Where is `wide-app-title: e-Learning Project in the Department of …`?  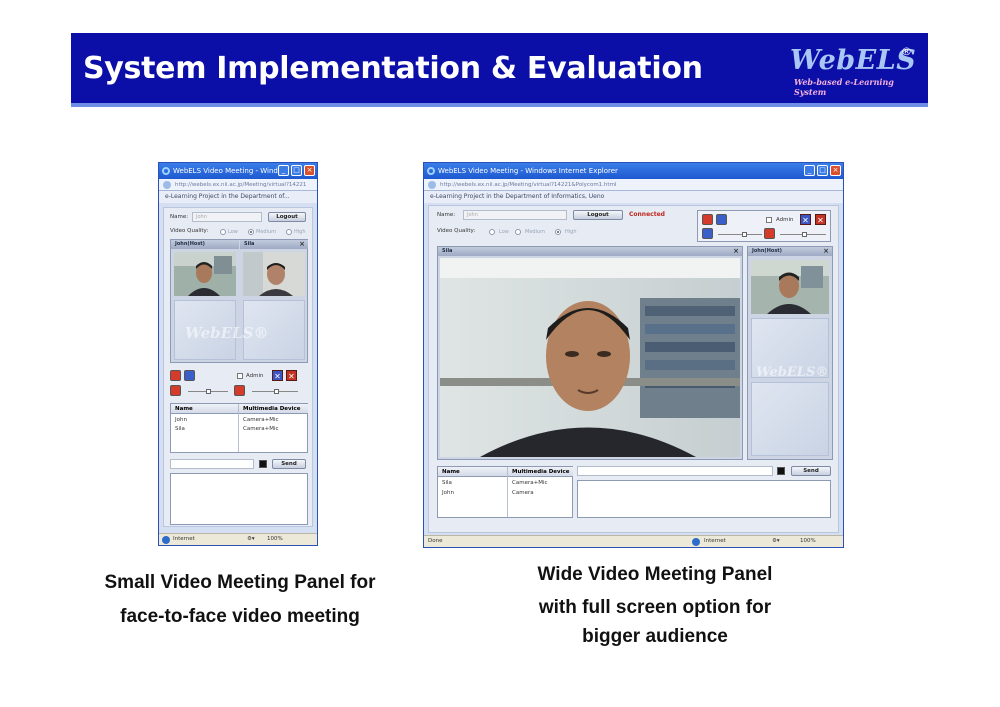 wide-app-title: e-Learning Project in the Department of … is located at coordinates (633, 197).